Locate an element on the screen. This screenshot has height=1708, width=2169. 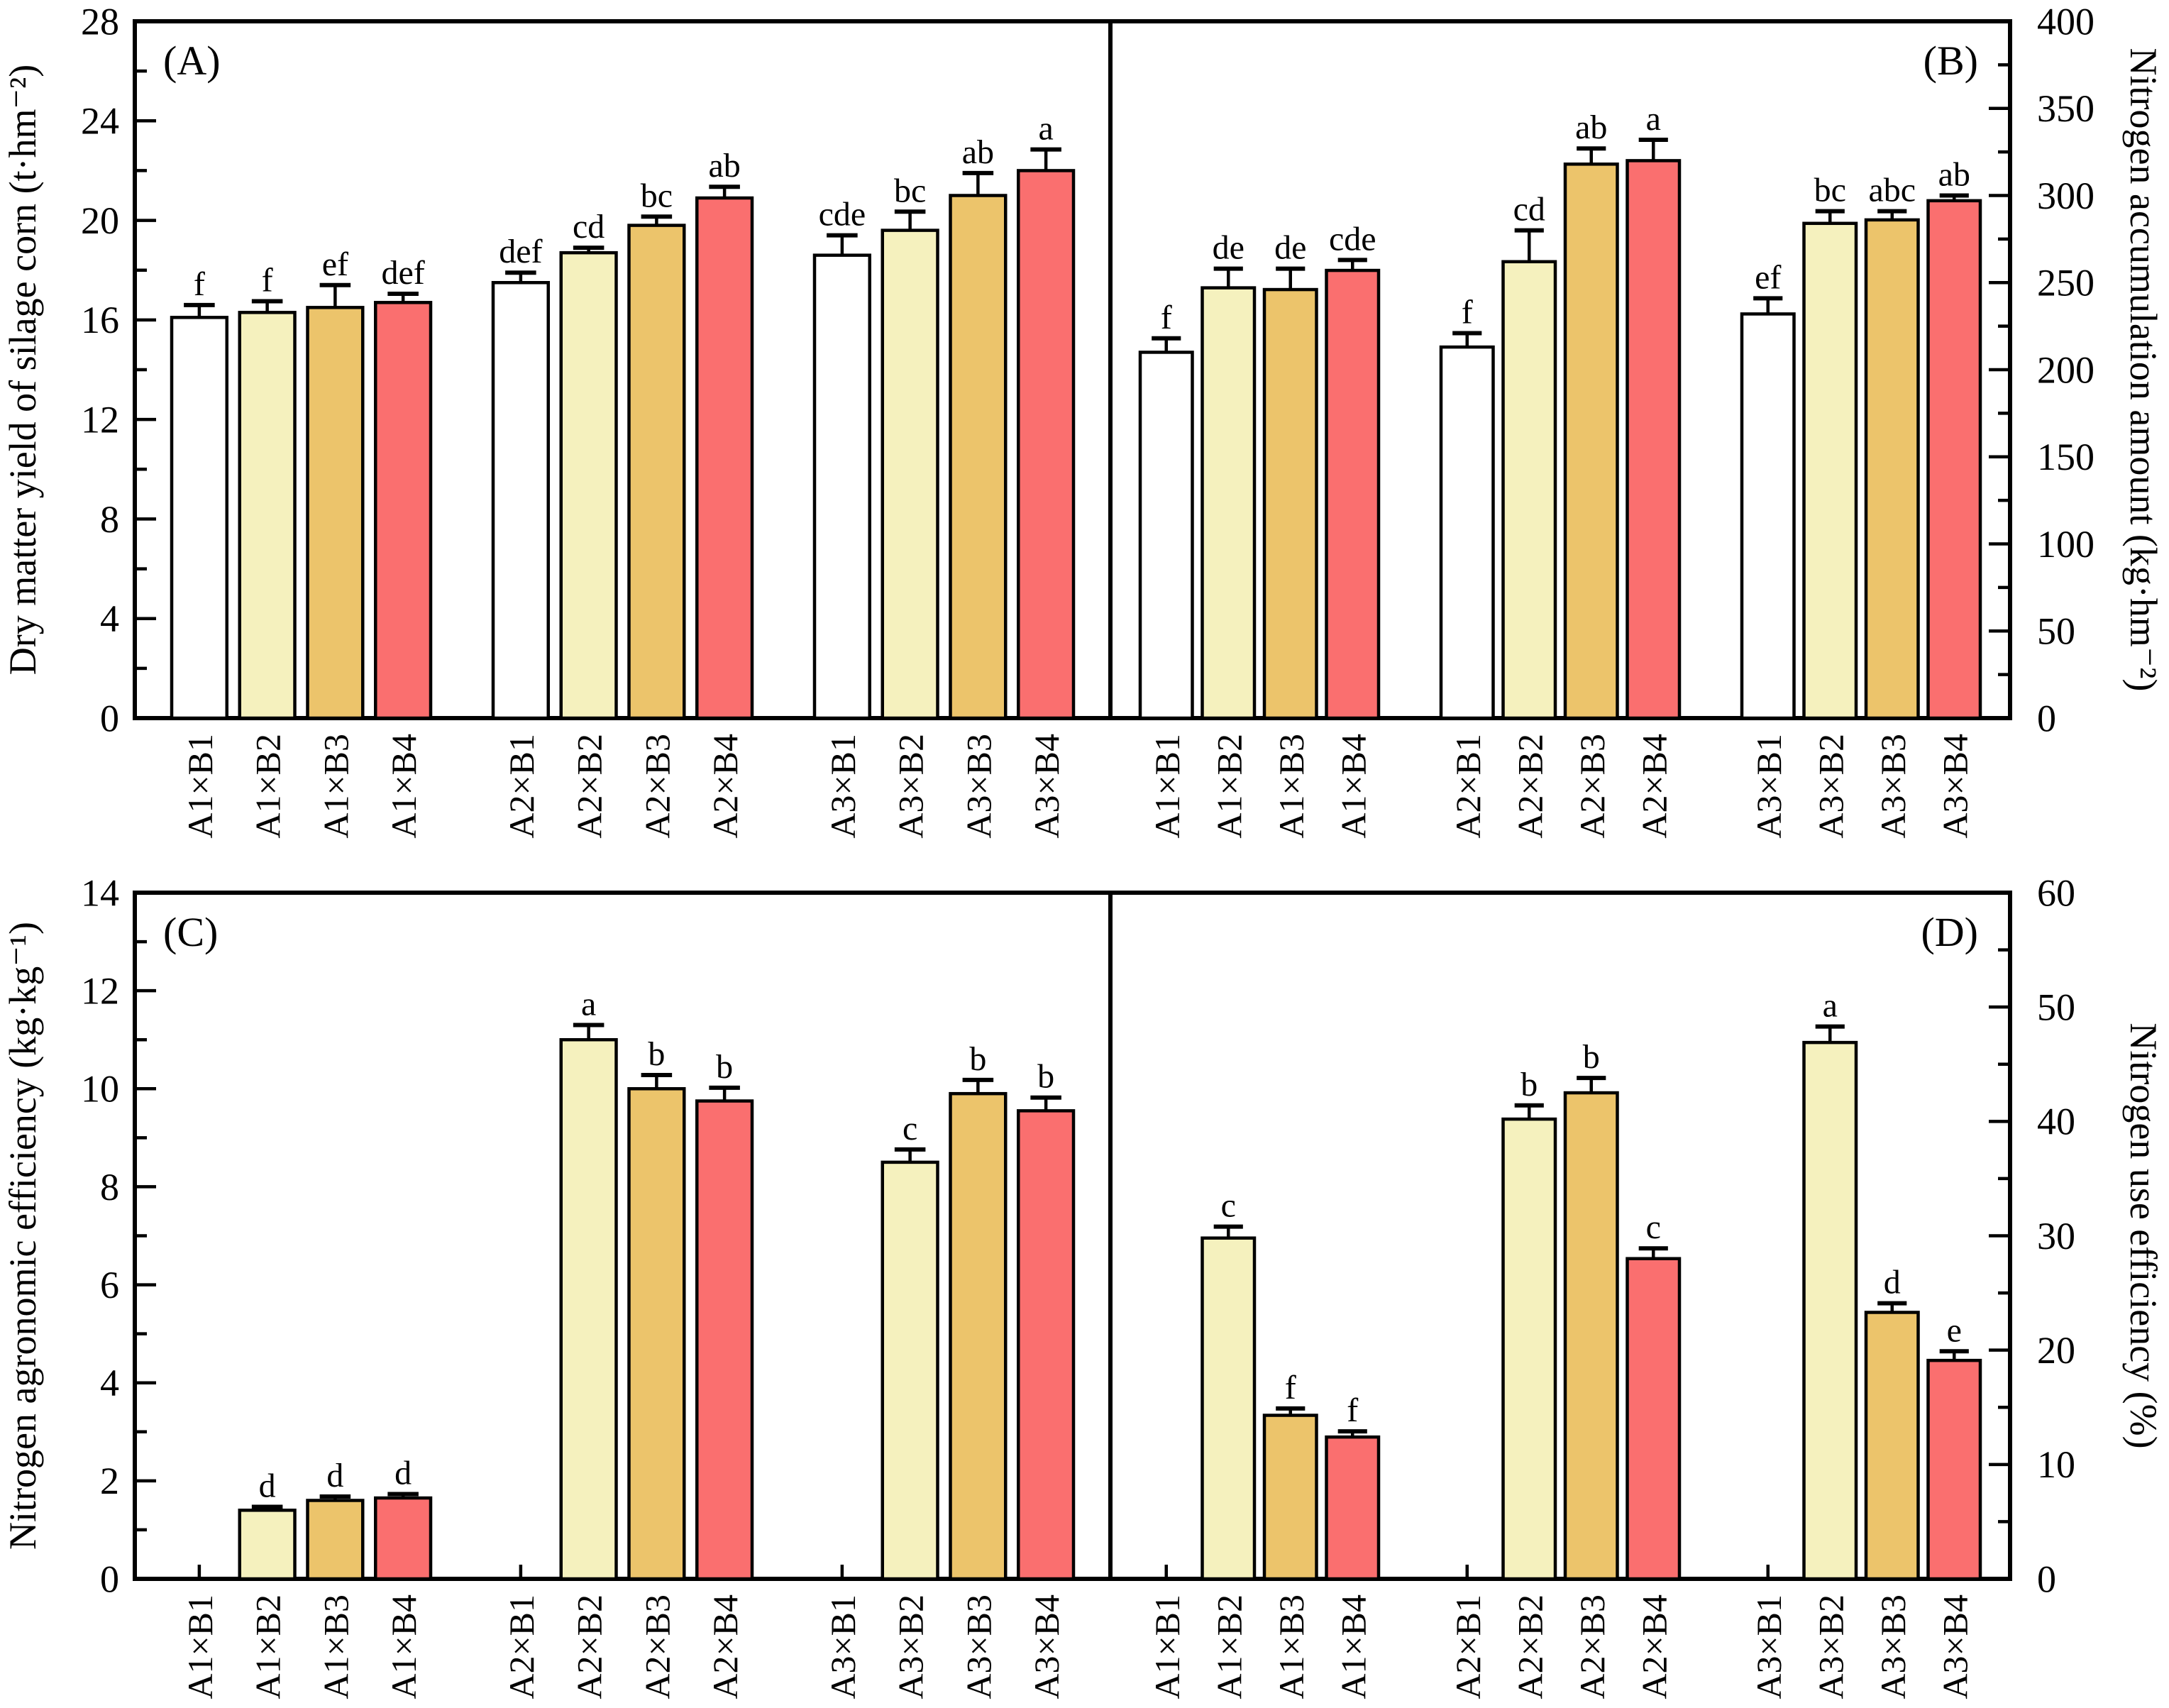
y-tick-label: 2 is located at coordinates (109, 1481).